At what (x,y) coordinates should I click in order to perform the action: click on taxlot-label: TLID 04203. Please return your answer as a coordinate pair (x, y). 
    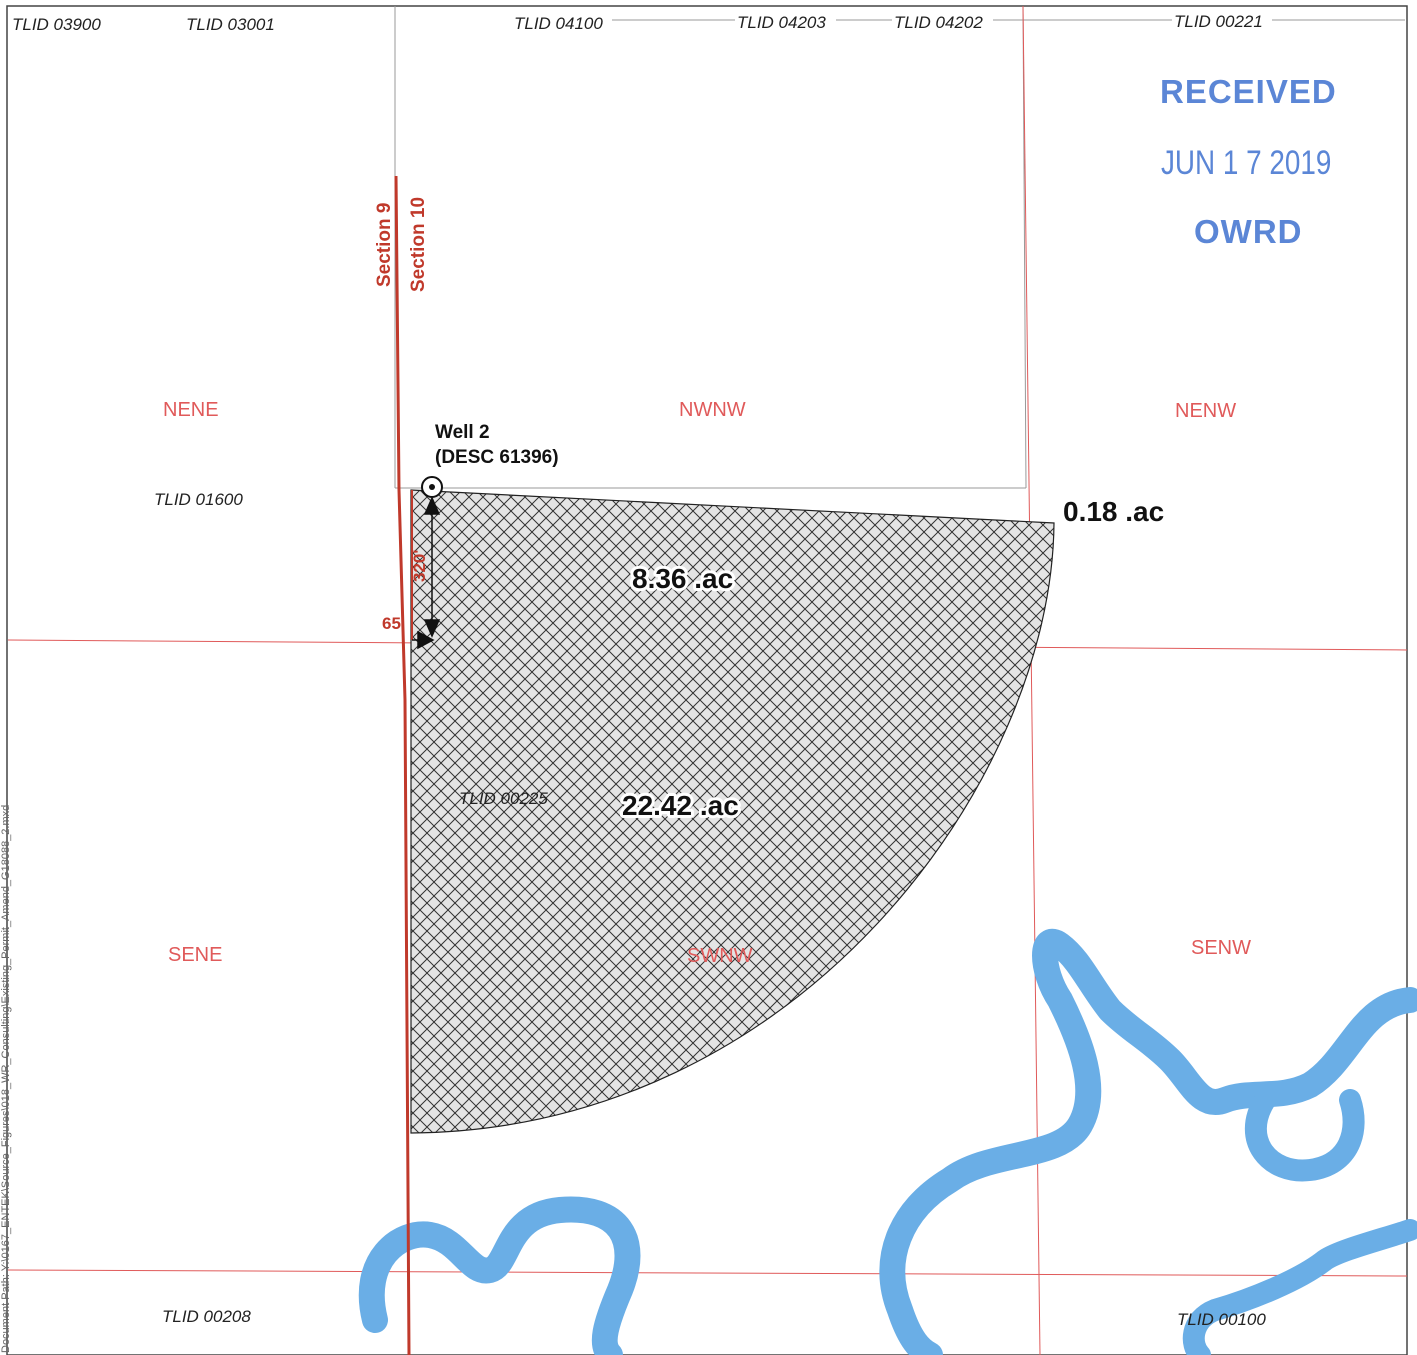
    Looking at the image, I should click on (781, 22).